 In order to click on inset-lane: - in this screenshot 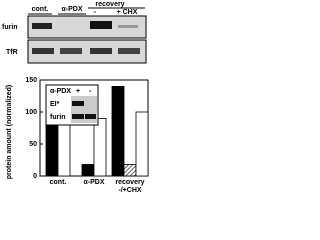, I will do `click(90, 91)`.